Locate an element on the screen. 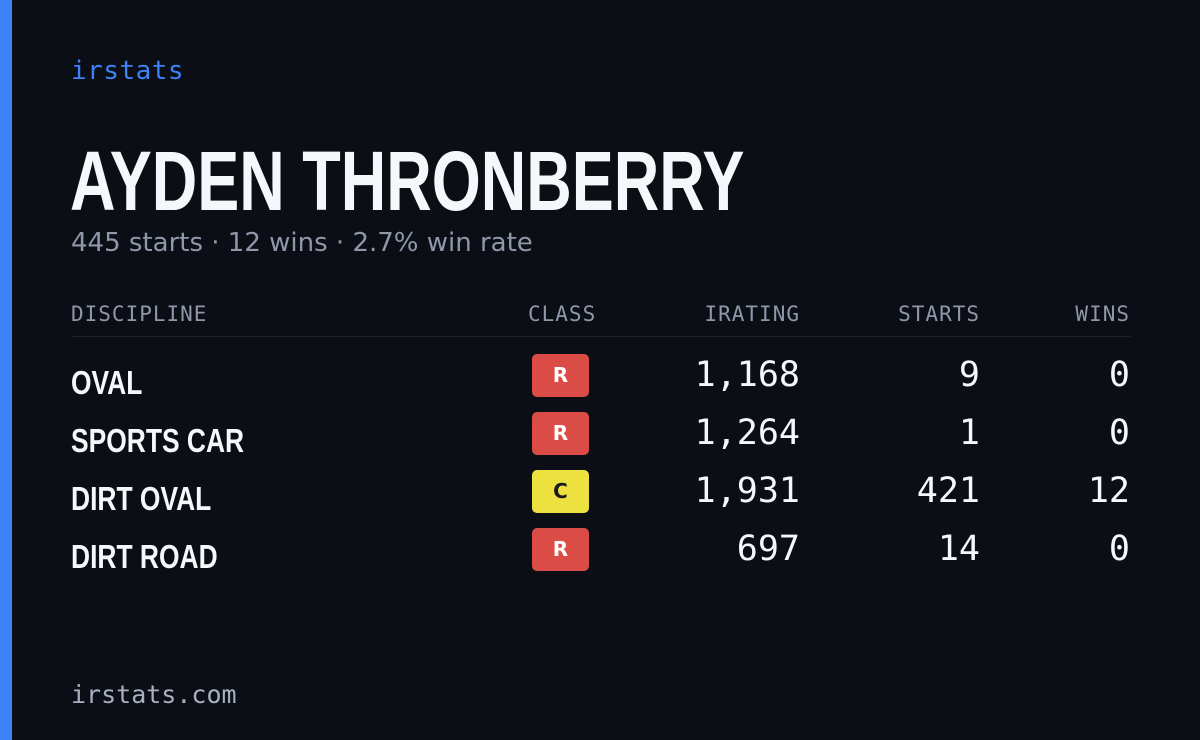 This screenshot has width=1200, height=740. table-row: OVAL R 1,168 9 0 is located at coordinates (601, 383).